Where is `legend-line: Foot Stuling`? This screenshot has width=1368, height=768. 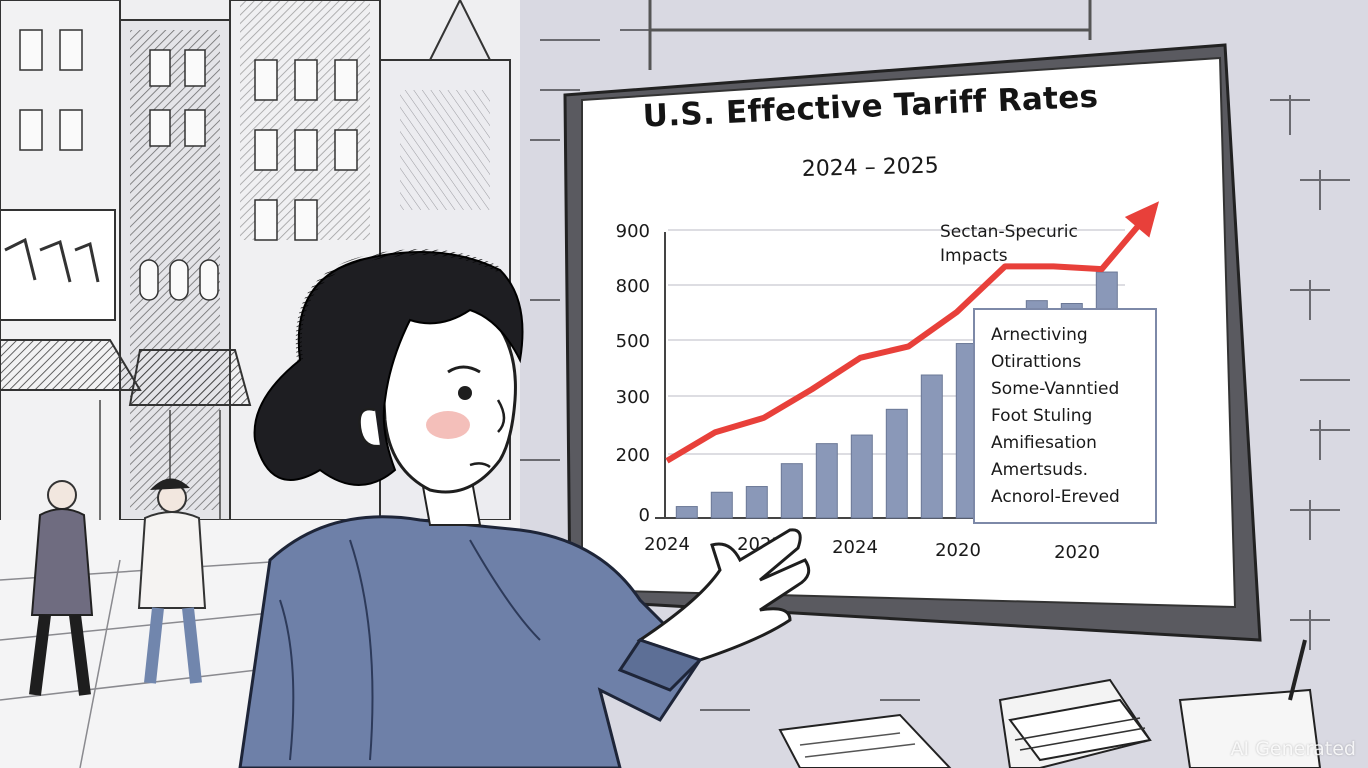 legend-line: Foot Stuling is located at coordinates (1042, 416).